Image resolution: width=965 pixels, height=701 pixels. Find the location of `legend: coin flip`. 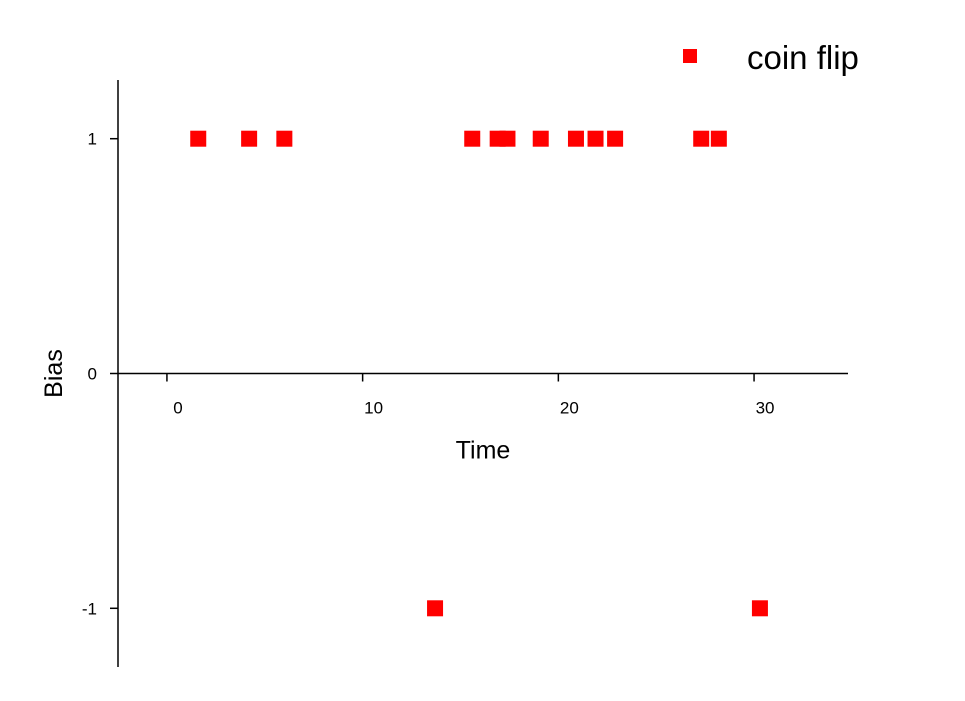

legend: coin flip is located at coordinates (771, 57).